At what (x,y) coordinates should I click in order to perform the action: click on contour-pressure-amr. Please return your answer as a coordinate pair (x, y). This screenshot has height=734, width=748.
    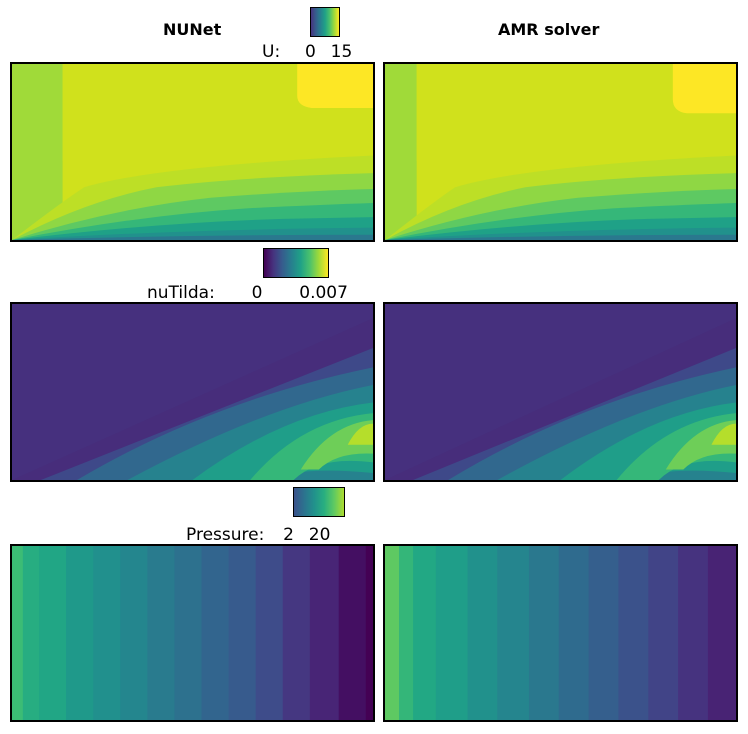
    Looking at the image, I should click on (560, 633).